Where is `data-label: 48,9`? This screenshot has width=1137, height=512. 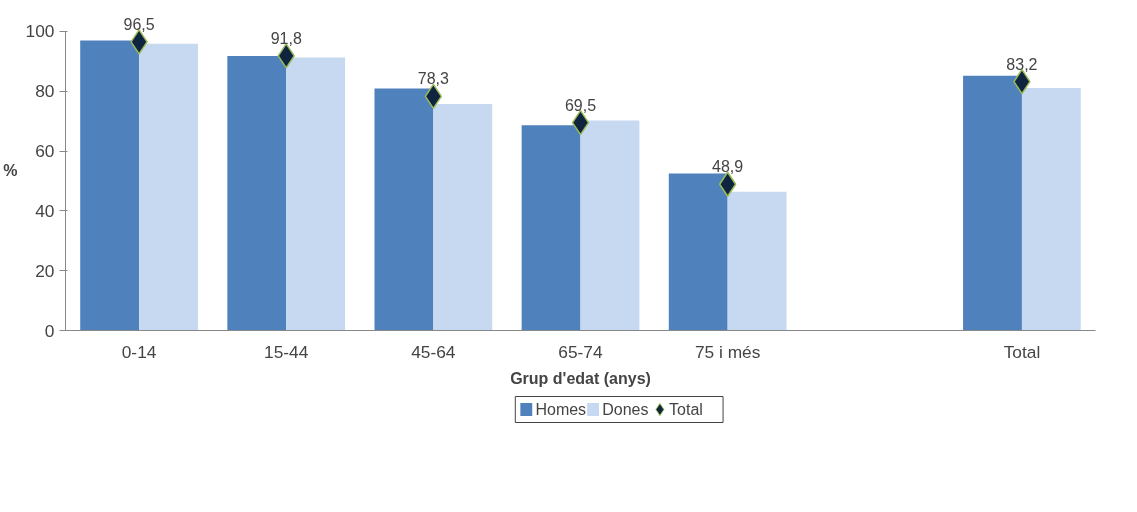
data-label: 48,9 is located at coordinates (728, 167).